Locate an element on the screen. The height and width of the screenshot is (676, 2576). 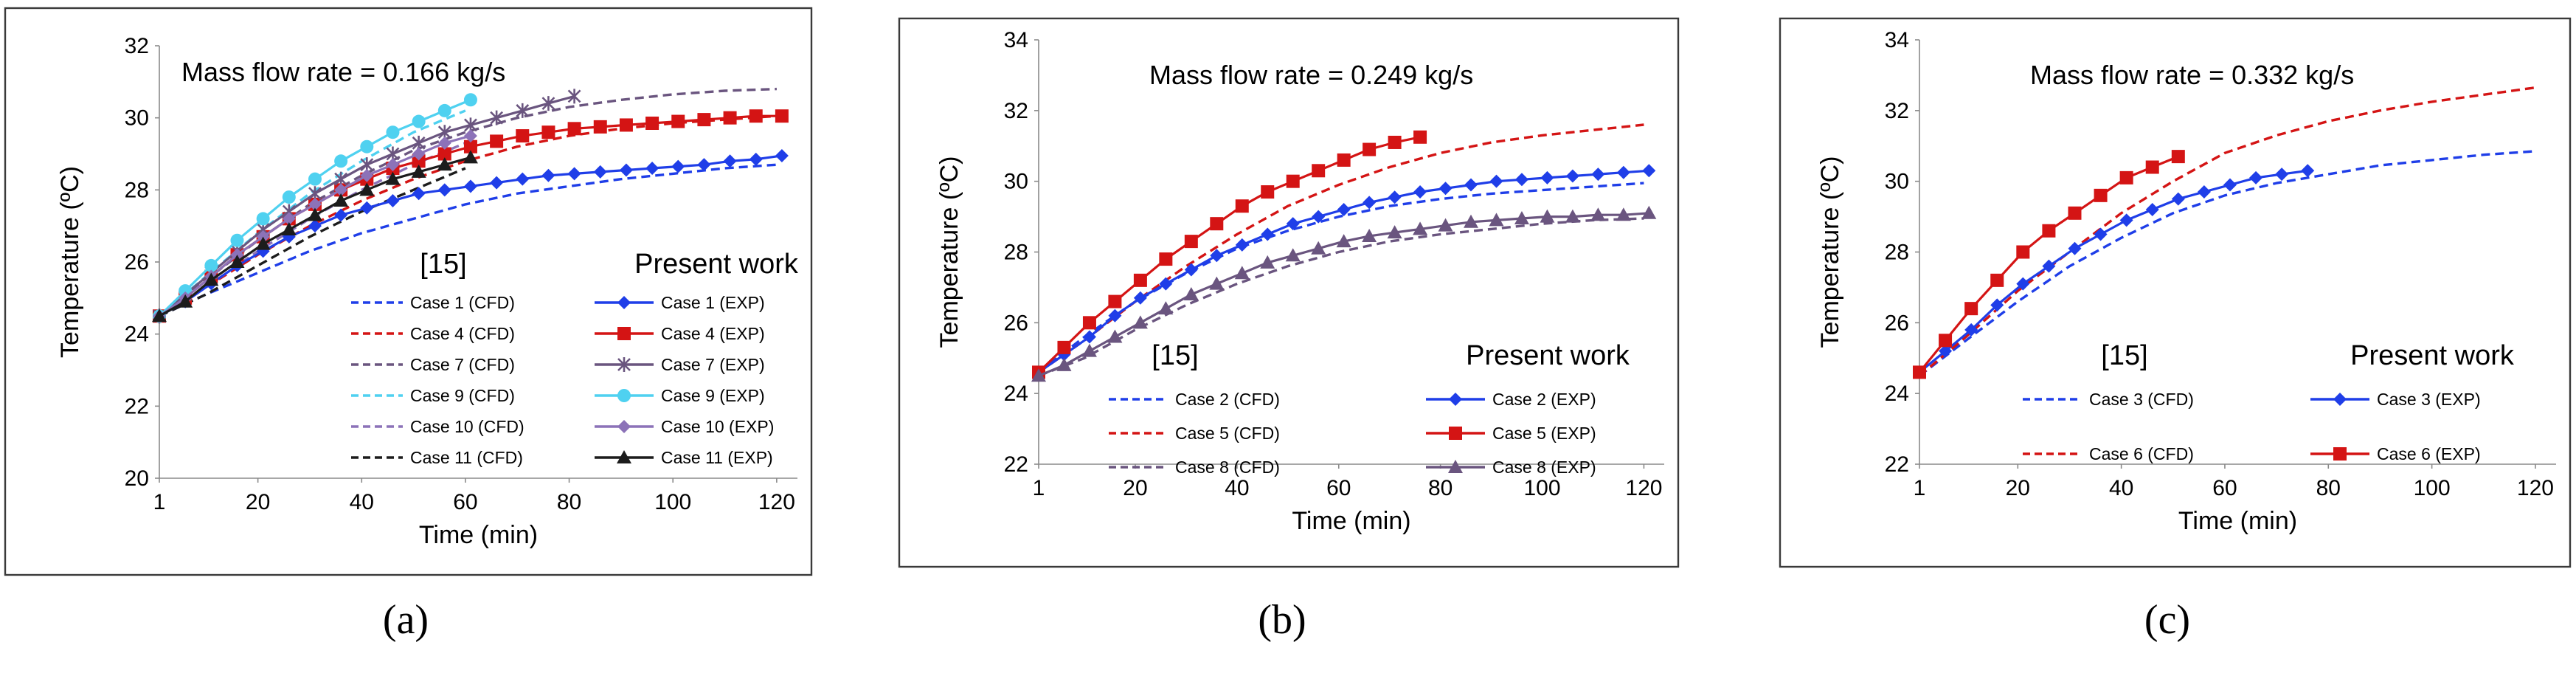
y-axis-title: Temperature (ºC) is located at coordinates (1830, 252).